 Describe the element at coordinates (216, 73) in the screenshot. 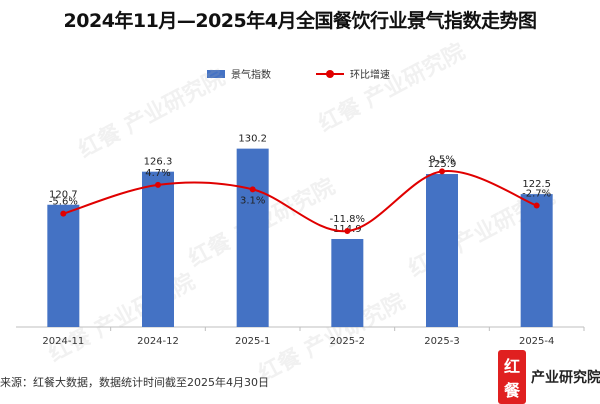

I see `legend-swatch-bar` at that location.